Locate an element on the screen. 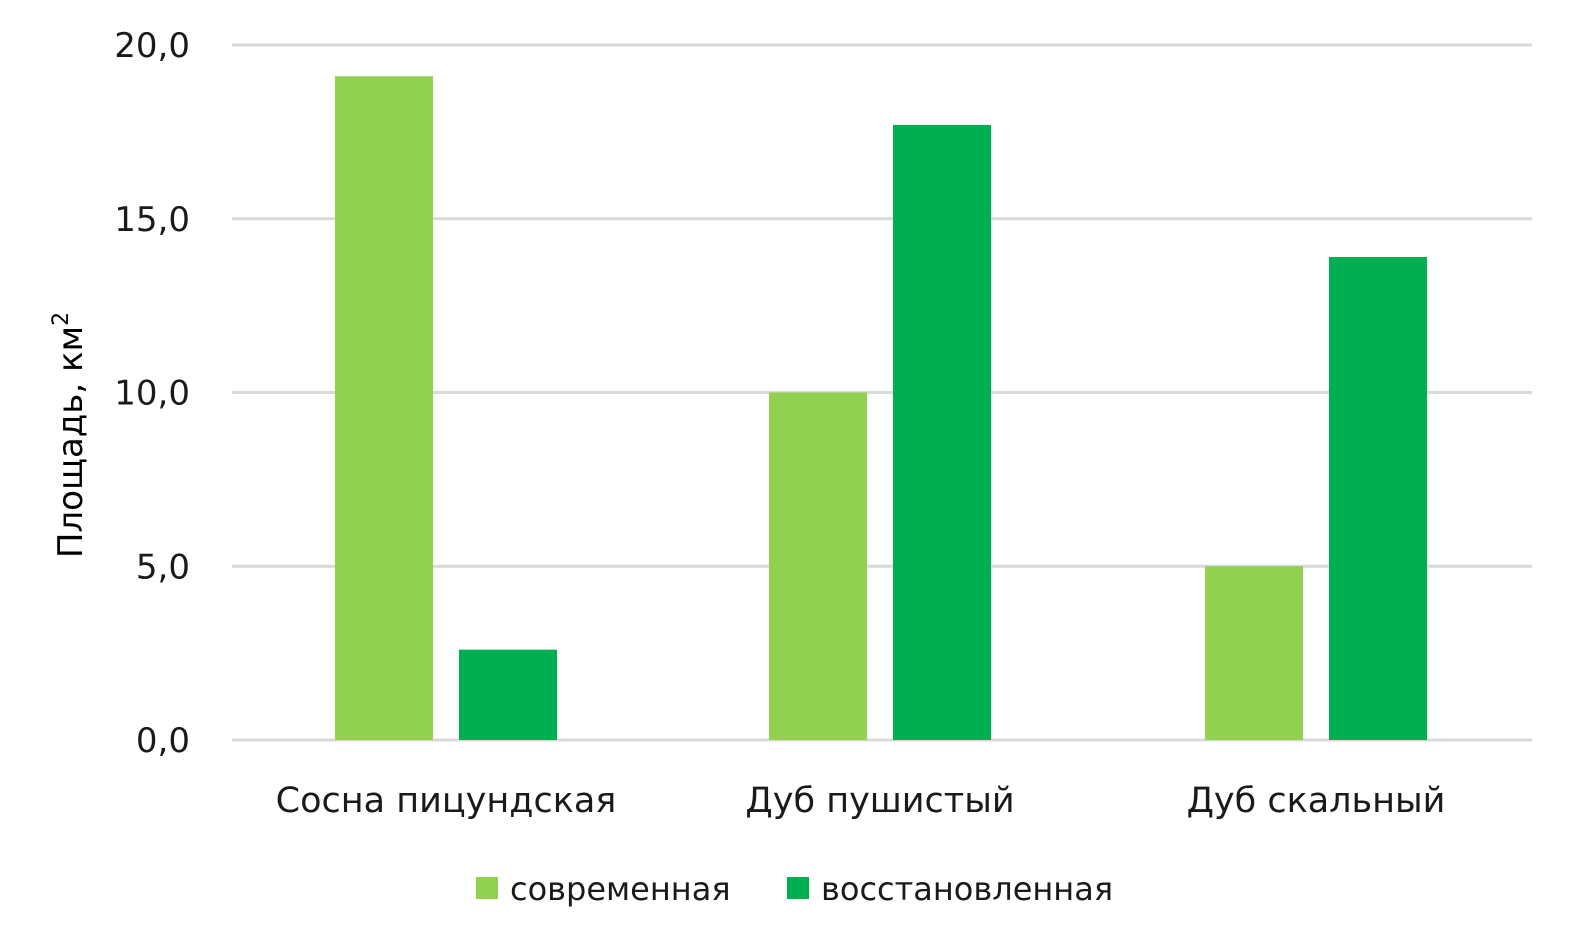 Image resolution: width=1584 pixels, height=950 pixels. y-axis-title-text: Площадь, км is located at coordinates (71, 442).